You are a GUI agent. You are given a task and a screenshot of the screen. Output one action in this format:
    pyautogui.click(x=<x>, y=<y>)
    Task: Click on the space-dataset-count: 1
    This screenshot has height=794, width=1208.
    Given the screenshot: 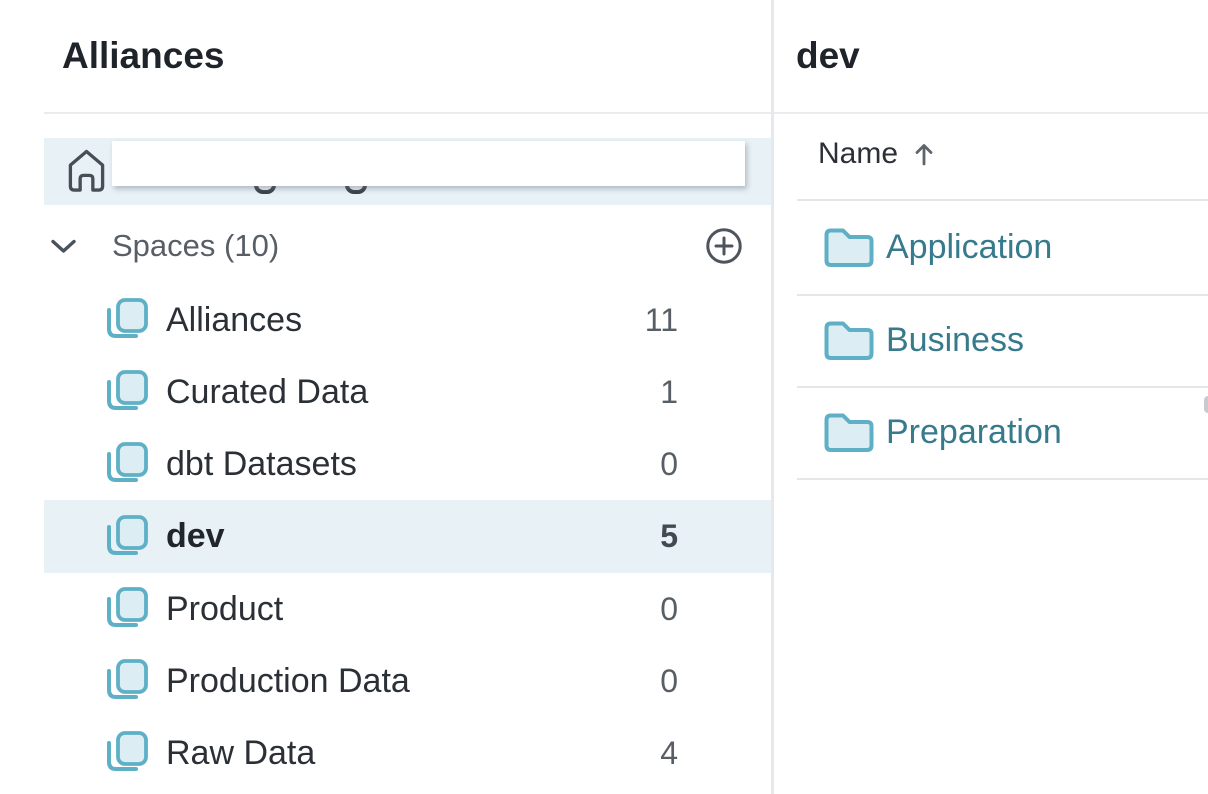 What is the action you would take?
    pyautogui.click(x=669, y=391)
    